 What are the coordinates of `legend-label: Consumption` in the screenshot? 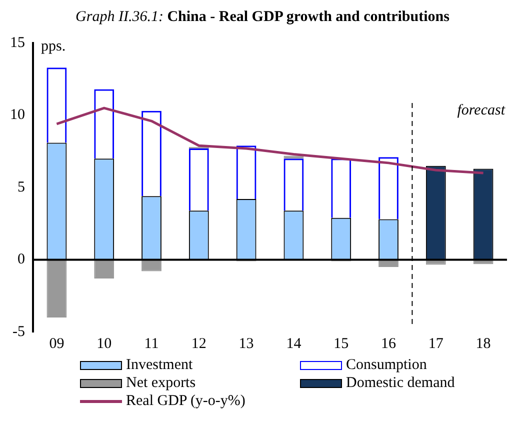 It's located at (386, 365).